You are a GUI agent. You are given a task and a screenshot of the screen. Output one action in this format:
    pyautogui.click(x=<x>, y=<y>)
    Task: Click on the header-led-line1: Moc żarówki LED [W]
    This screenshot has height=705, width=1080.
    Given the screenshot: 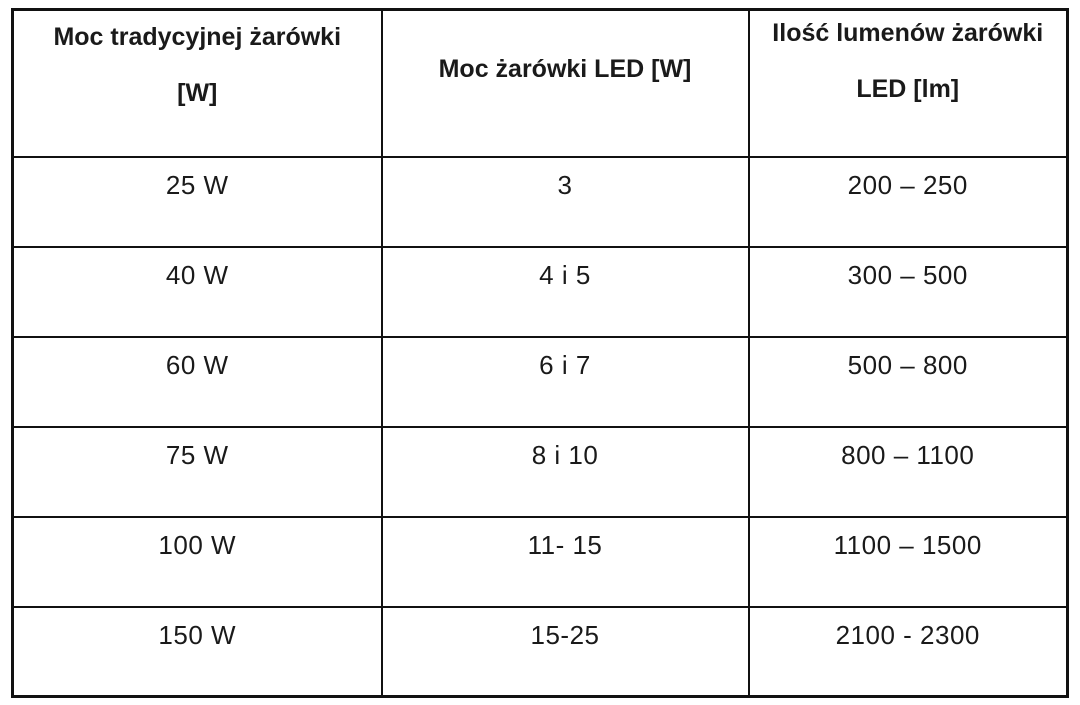 What is the action you would take?
    pyautogui.click(x=565, y=69)
    